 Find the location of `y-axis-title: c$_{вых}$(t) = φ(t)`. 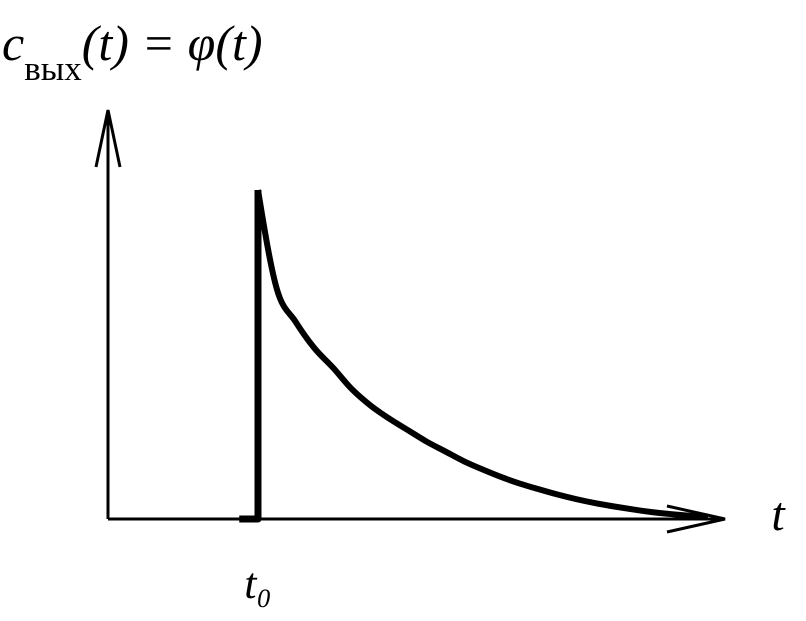

y-axis-title: c$_{вых}$(t) = φ(t) is located at coordinates (132, 51).